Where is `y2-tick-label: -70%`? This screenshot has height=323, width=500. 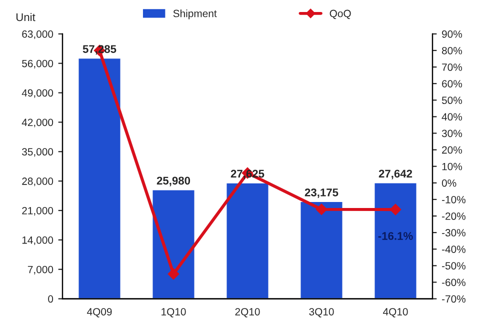
y2-tick-label: -70% is located at coordinates (454, 299).